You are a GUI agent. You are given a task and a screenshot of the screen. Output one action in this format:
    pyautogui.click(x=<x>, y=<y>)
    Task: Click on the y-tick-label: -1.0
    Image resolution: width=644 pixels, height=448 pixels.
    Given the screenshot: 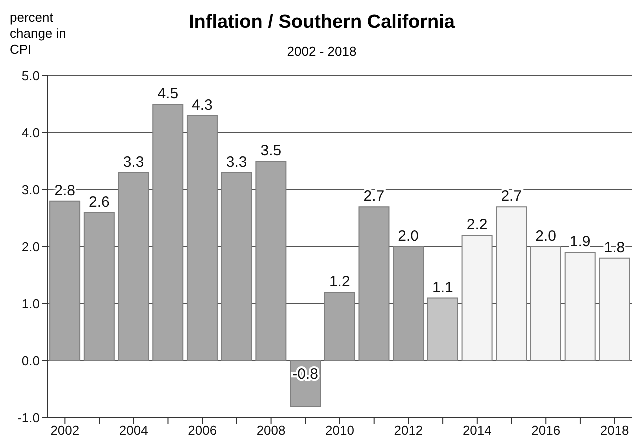 What is the action you would take?
    pyautogui.click(x=29, y=418)
    